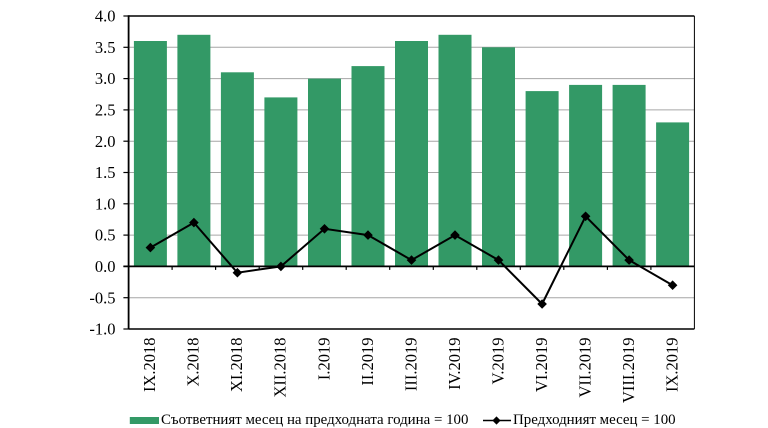  Describe the element at coordinates (323, 359) in the screenshot. I see `svg-text: I.2019` at that location.